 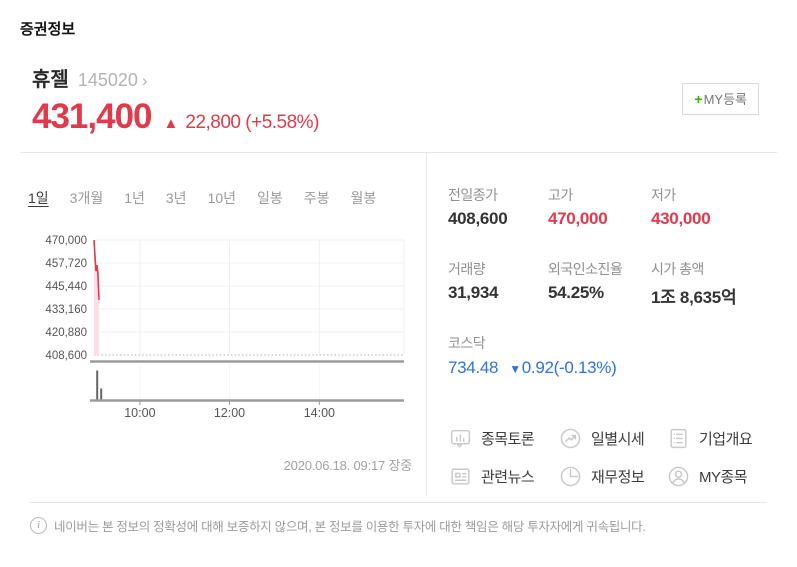 What do you see at coordinates (467, 343) in the screenshot?
I see `kosdaq-label: 코스닥` at bounding box center [467, 343].